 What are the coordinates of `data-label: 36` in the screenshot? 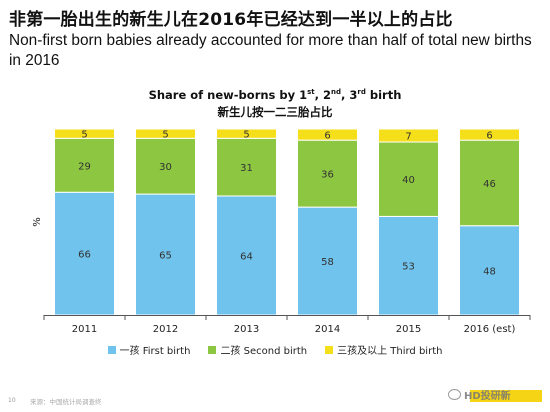 It's located at (327, 175).